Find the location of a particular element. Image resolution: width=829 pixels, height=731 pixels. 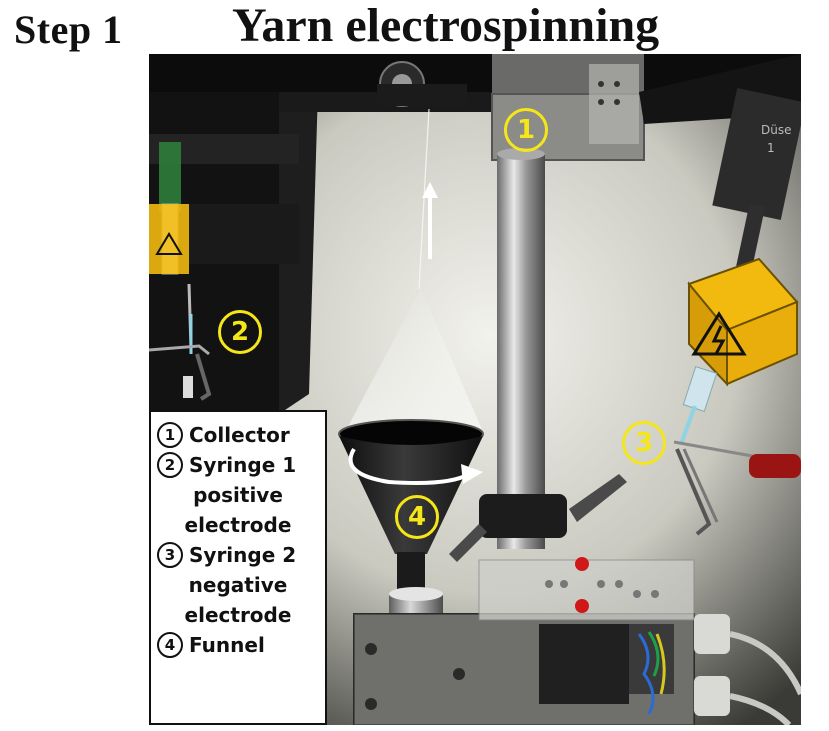

nozzle-number: 1 is located at coordinates (771, 148).